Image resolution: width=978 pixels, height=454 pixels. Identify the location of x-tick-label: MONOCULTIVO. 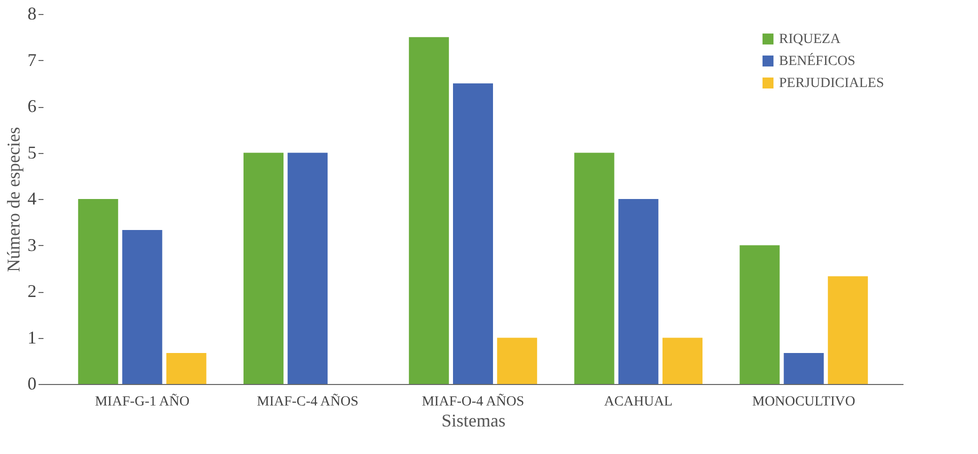
(804, 402).